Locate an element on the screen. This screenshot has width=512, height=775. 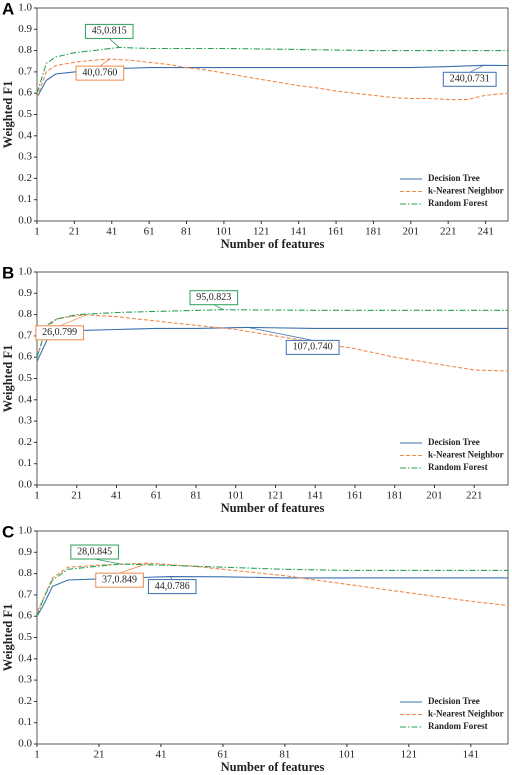
annotation-label: 44,0.786 is located at coordinates (172, 586).